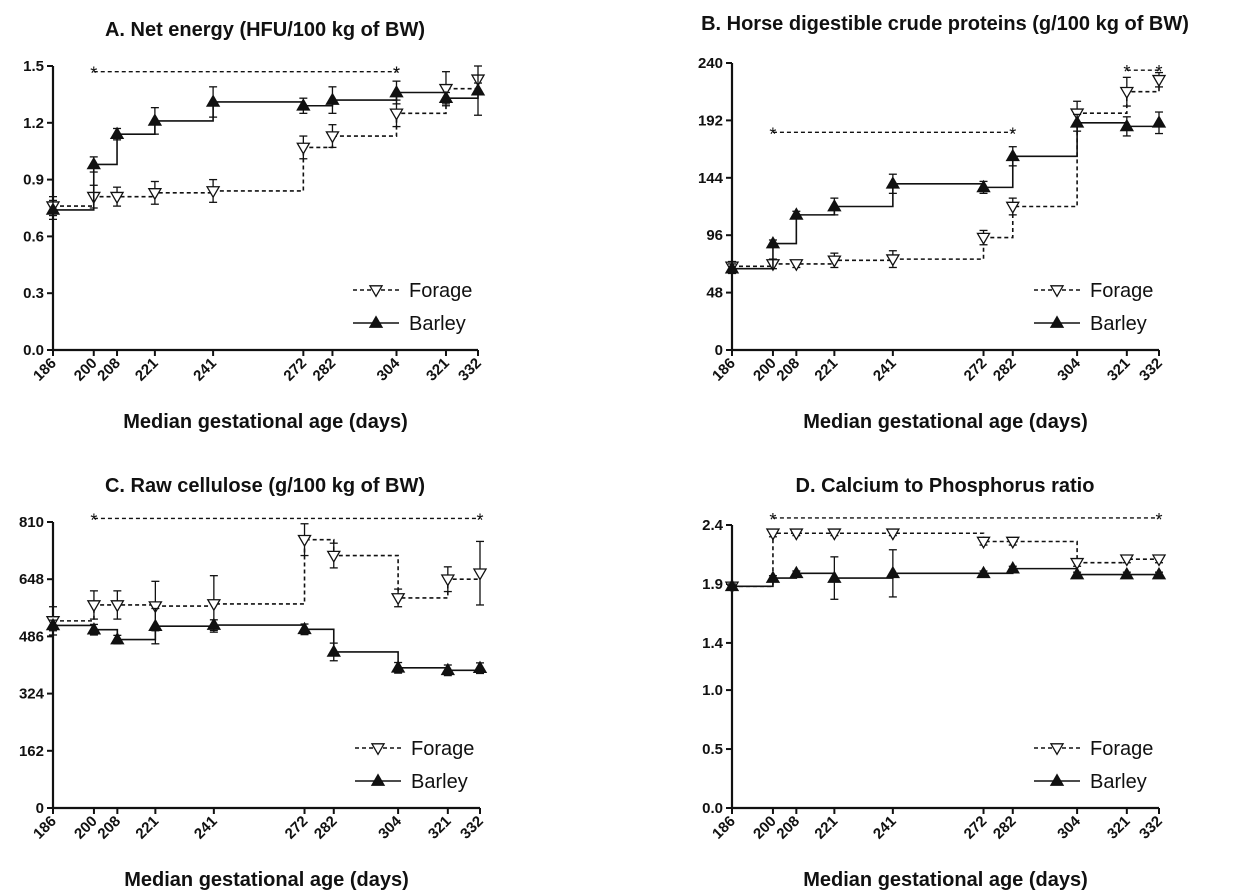  Describe the element at coordinates (713, 643) in the screenshot. I see `y-tick-label: 1.4` at that location.